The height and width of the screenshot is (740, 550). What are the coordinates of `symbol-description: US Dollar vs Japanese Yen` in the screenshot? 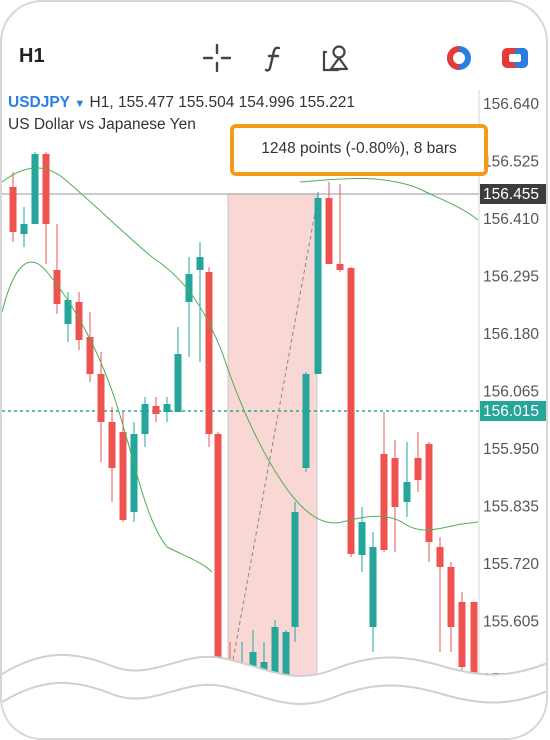 It's located at (102, 124).